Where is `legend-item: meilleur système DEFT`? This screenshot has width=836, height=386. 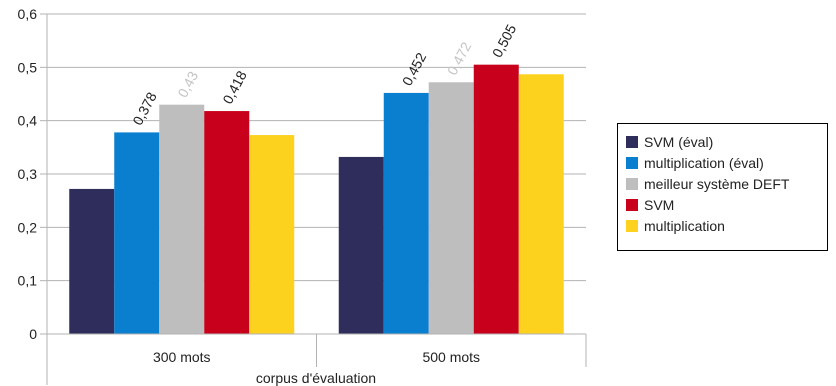 legend-item: meilleur système DEFT is located at coordinates (726, 183).